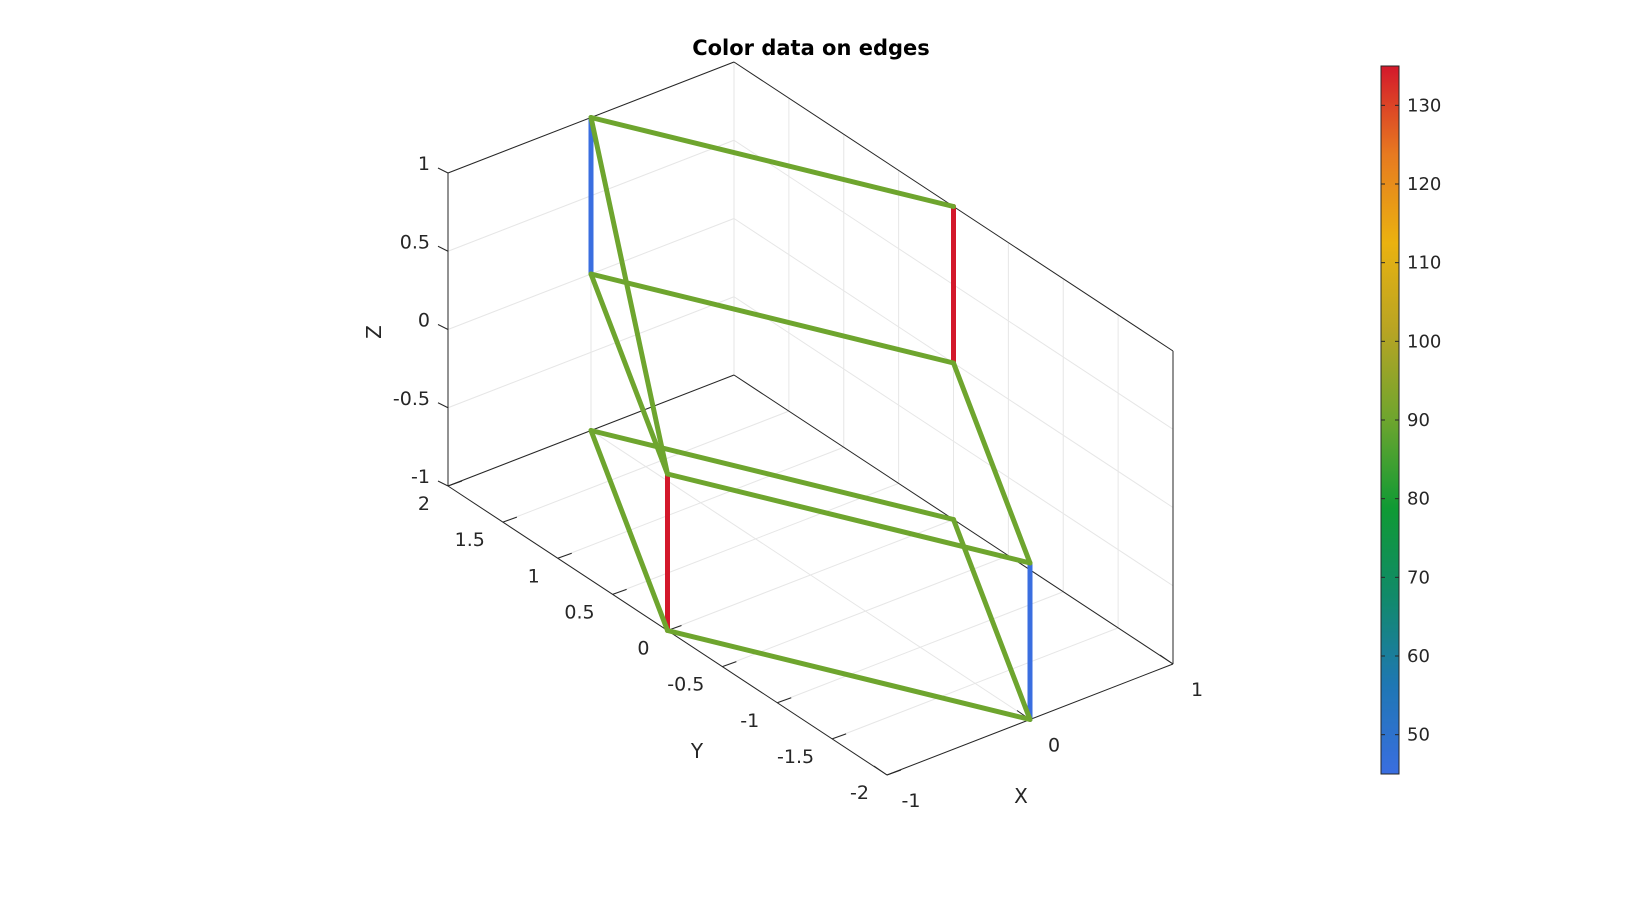 This screenshot has height=911, width=1642. Describe the element at coordinates (749, 721) in the screenshot. I see `y-tick-label: -1` at that location.